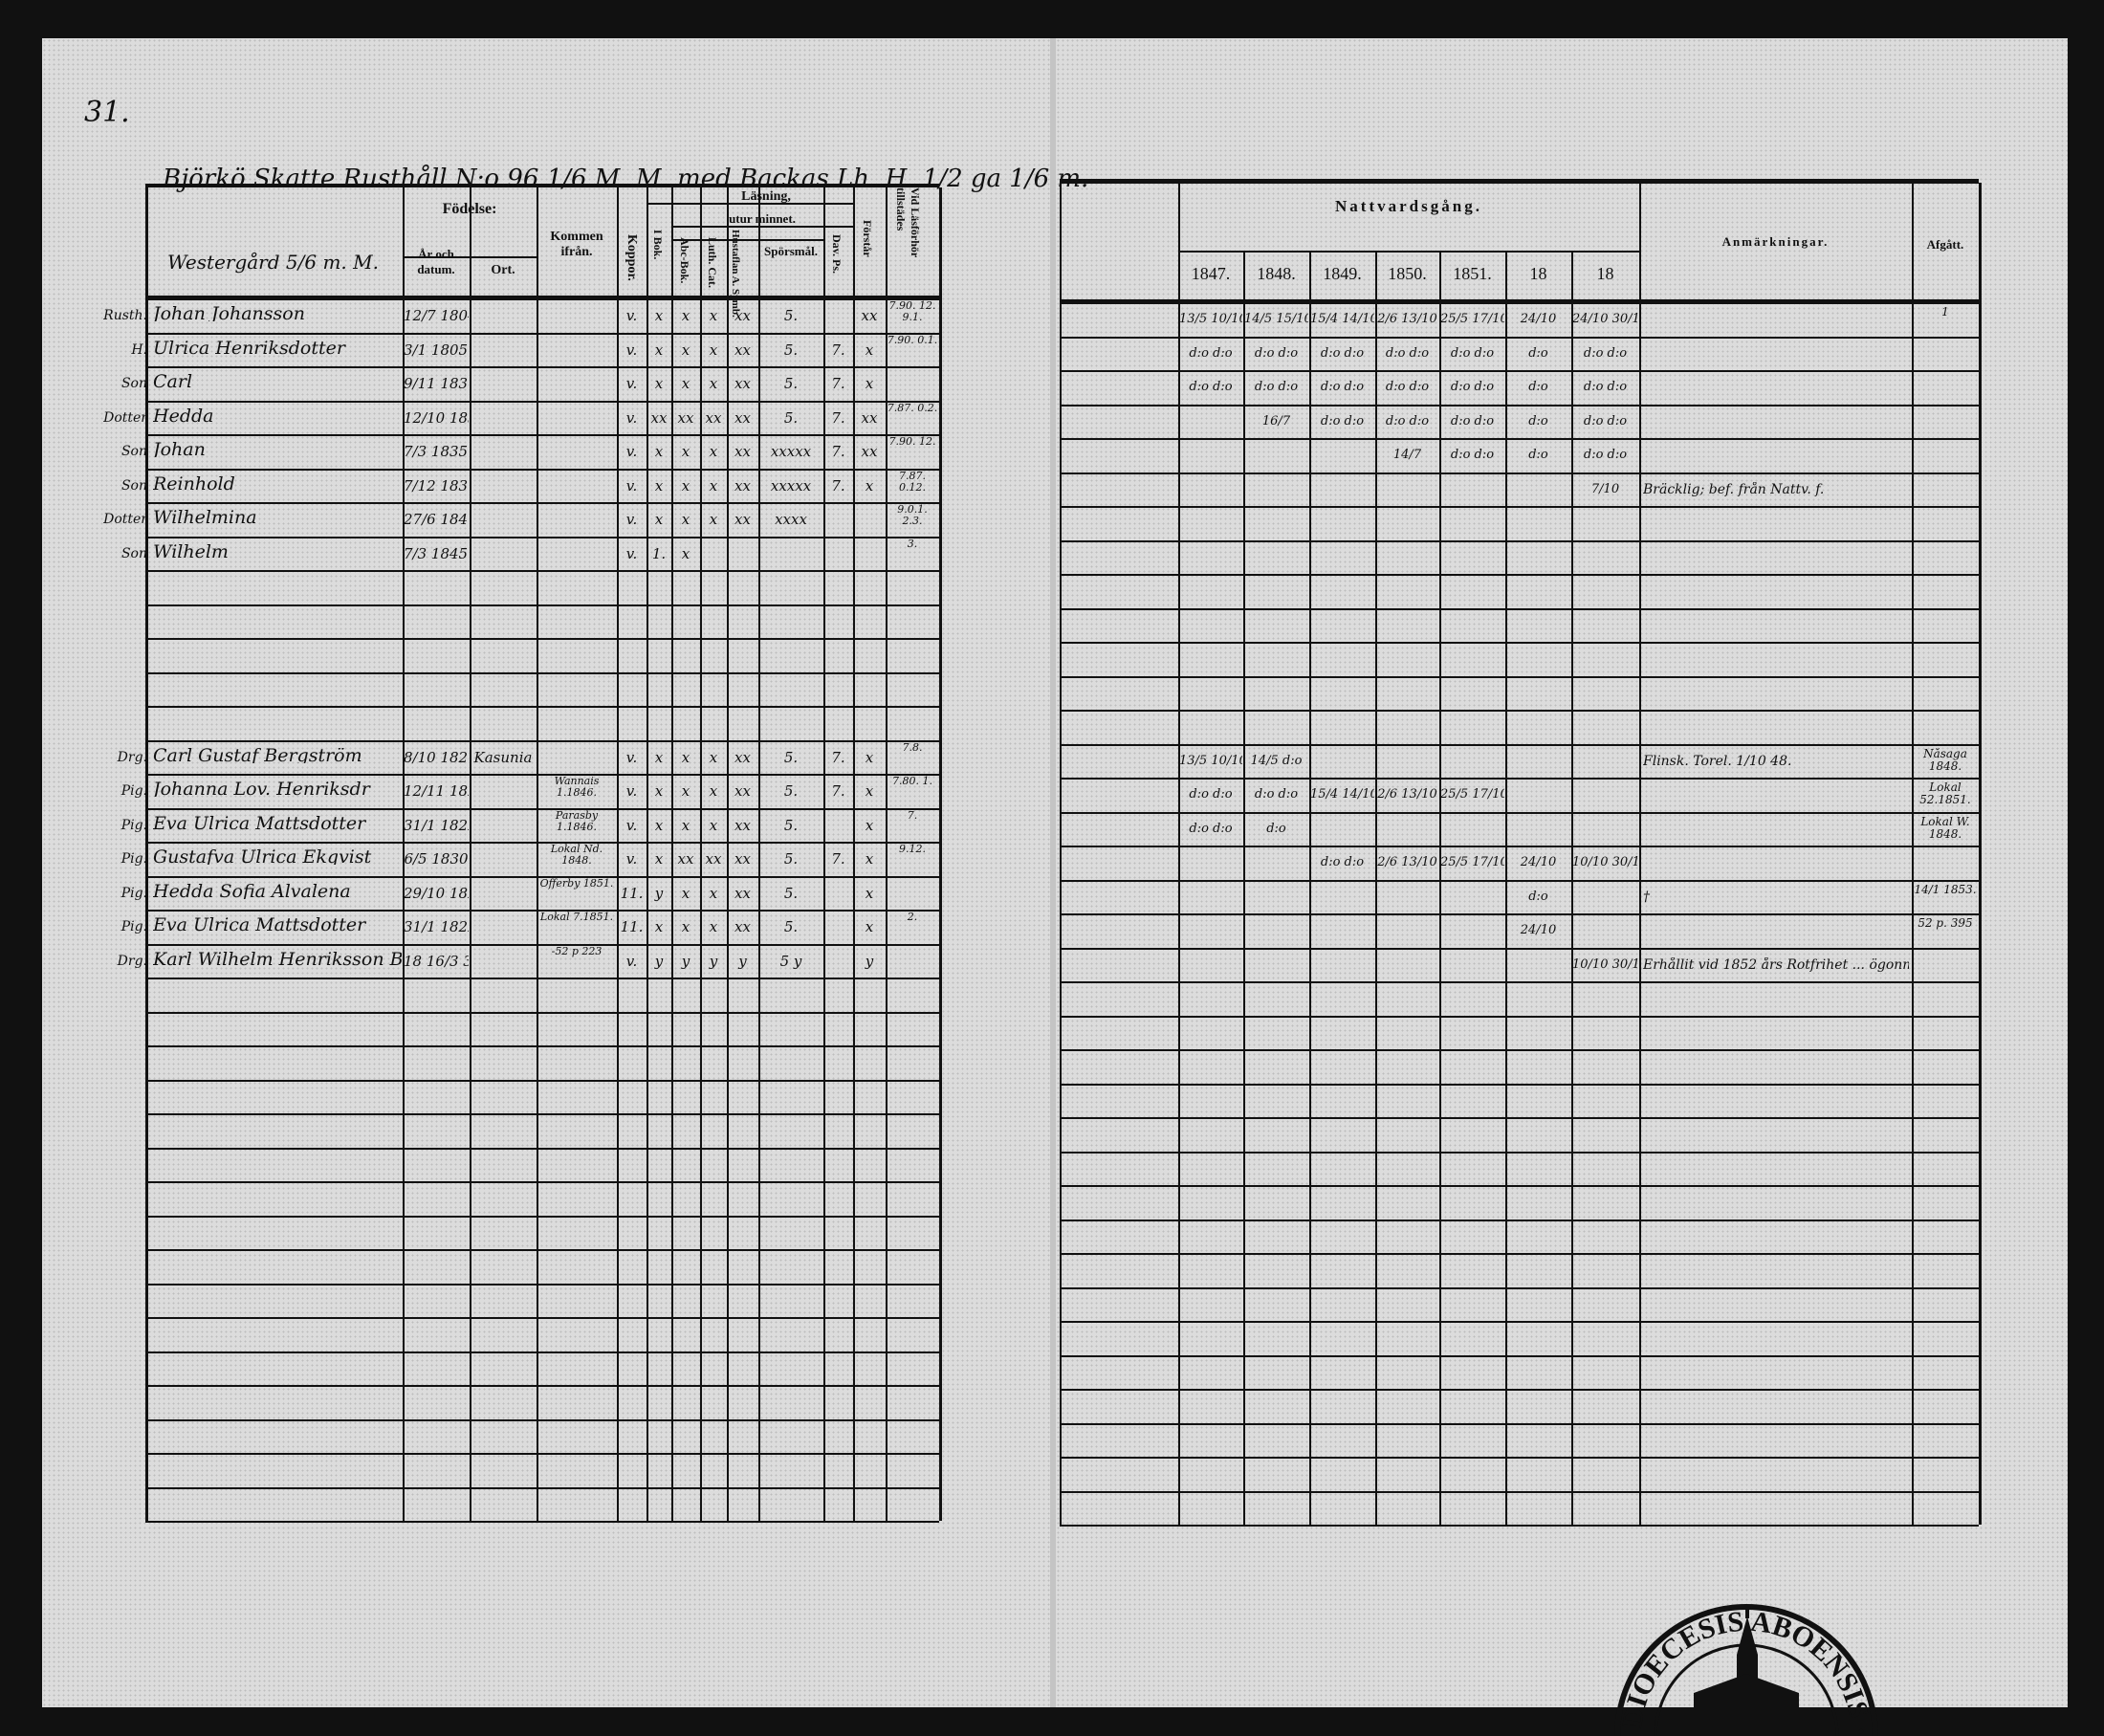 The image size is (2104, 1736). Describe the element at coordinates (1276, 760) in the screenshot. I see `communion-cell: 14/5 d:o` at that location.